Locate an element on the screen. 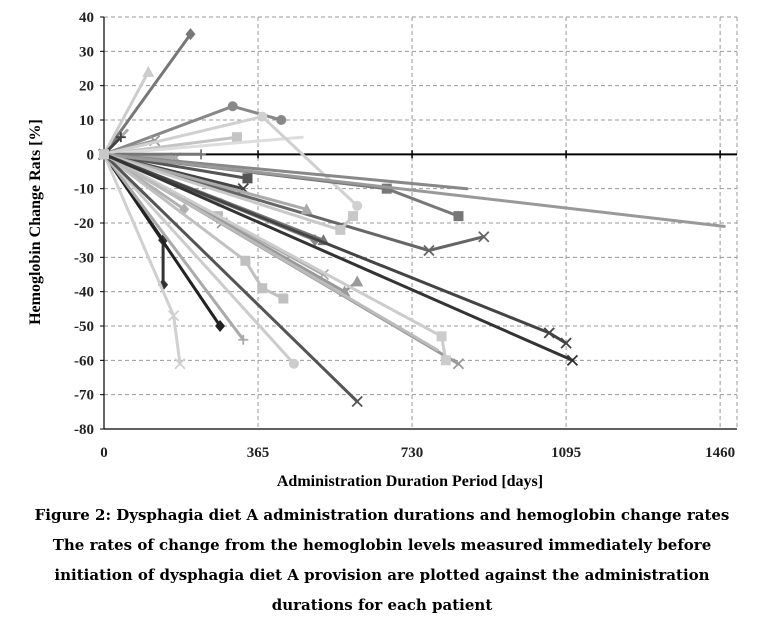 The width and height of the screenshot is (764, 623). y-tick-label: -20 is located at coordinates (84, 224).